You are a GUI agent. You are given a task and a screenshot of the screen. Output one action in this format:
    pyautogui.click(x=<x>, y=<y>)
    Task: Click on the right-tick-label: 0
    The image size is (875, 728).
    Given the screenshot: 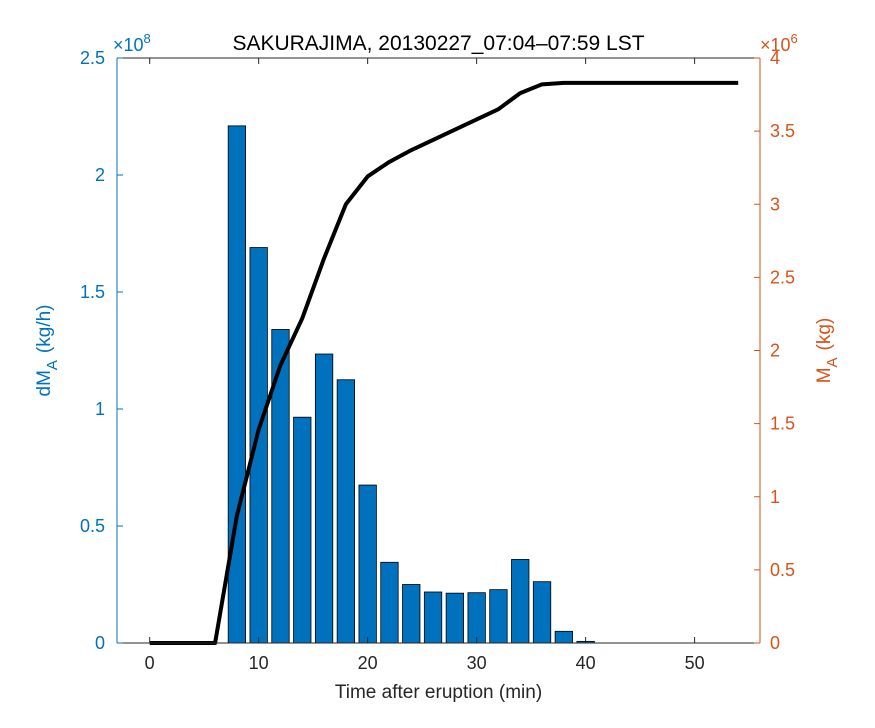 What is the action you would take?
    pyautogui.click(x=775, y=643)
    